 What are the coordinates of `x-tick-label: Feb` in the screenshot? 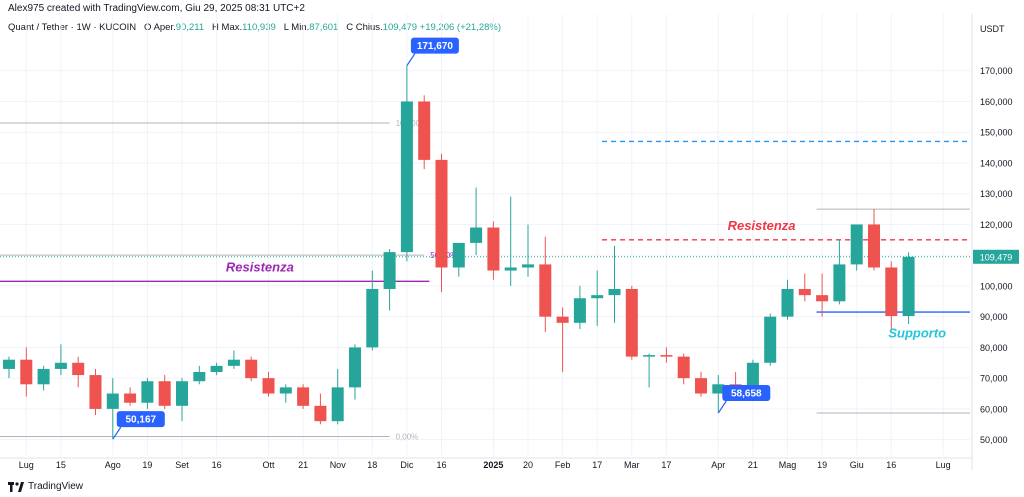 It's located at (563, 465).